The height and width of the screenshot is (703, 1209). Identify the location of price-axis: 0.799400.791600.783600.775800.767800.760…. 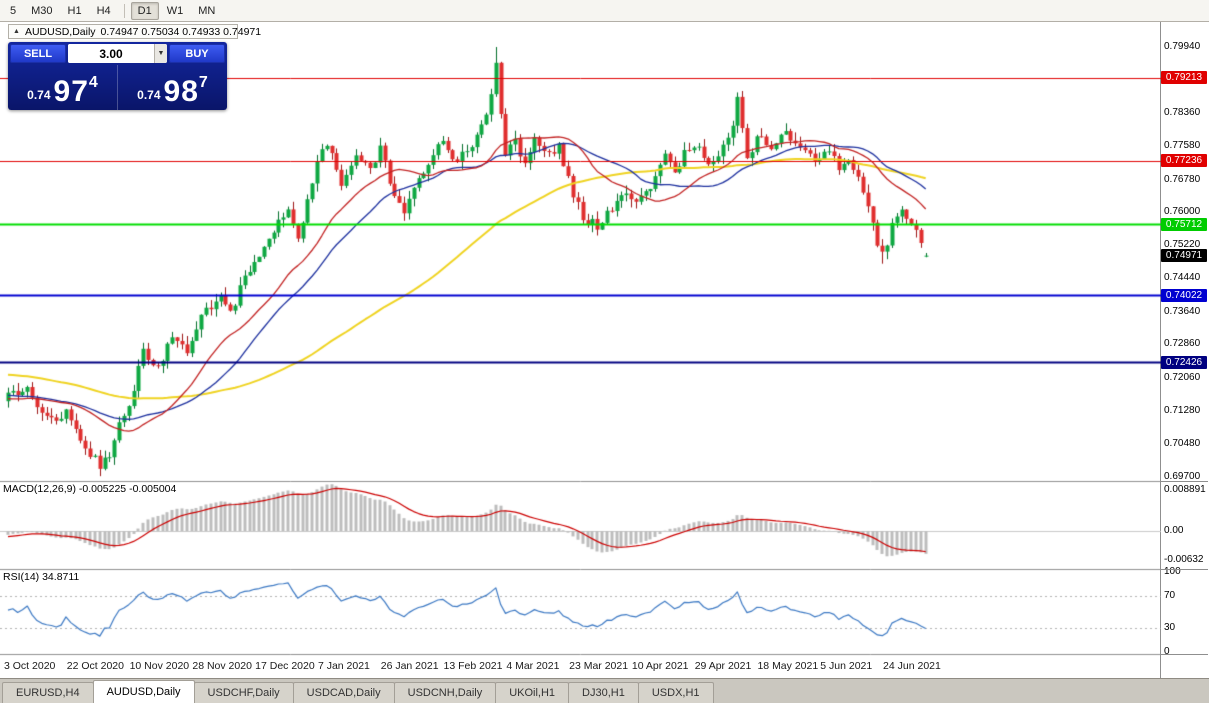
(1184, 350).